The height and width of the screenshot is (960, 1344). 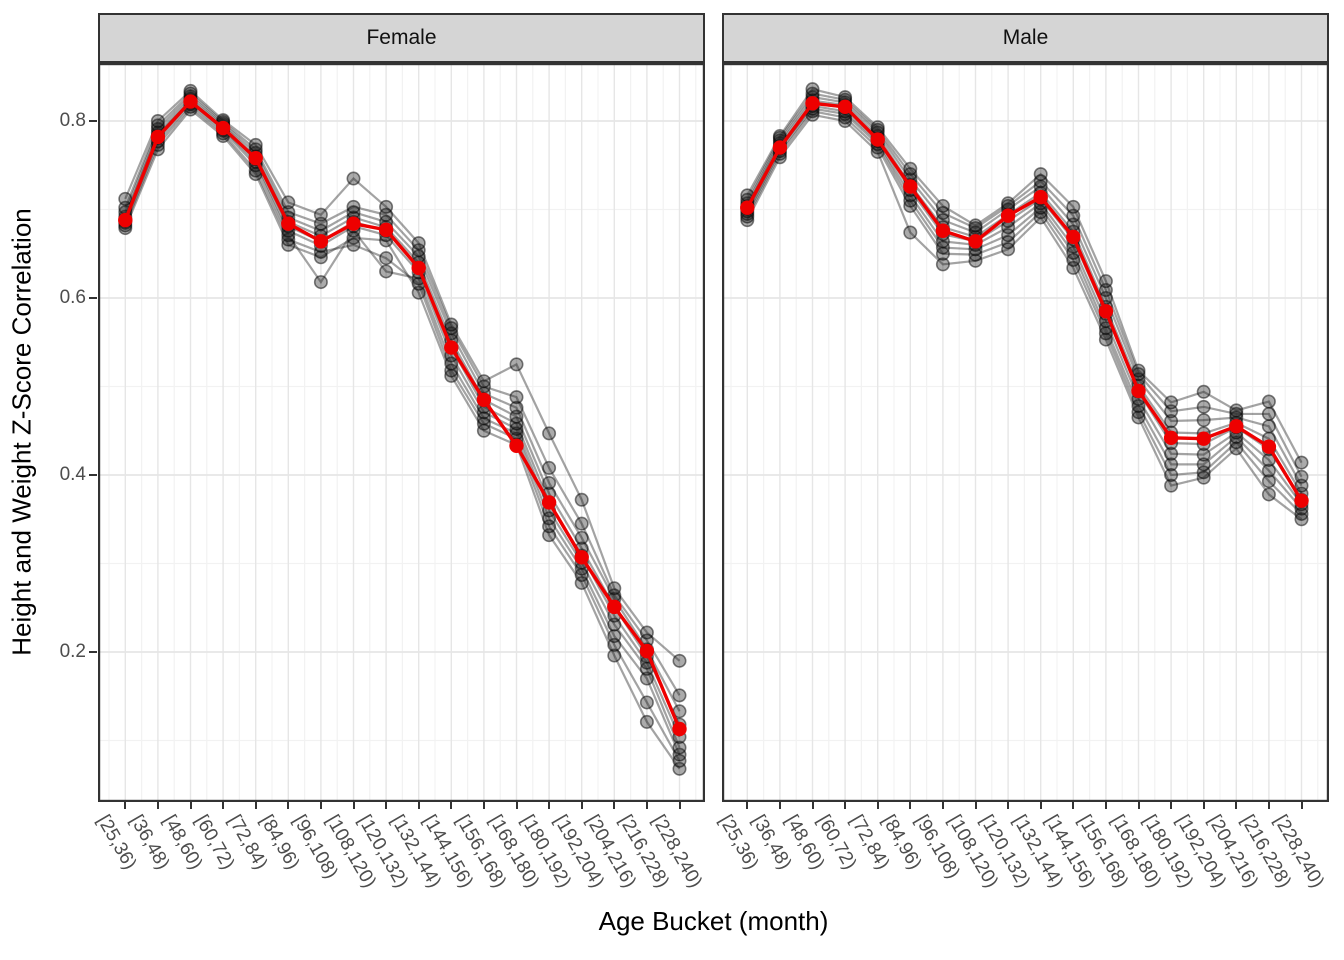 What do you see at coordinates (401, 38) in the screenshot?
I see `facet-strip-female: Female` at bounding box center [401, 38].